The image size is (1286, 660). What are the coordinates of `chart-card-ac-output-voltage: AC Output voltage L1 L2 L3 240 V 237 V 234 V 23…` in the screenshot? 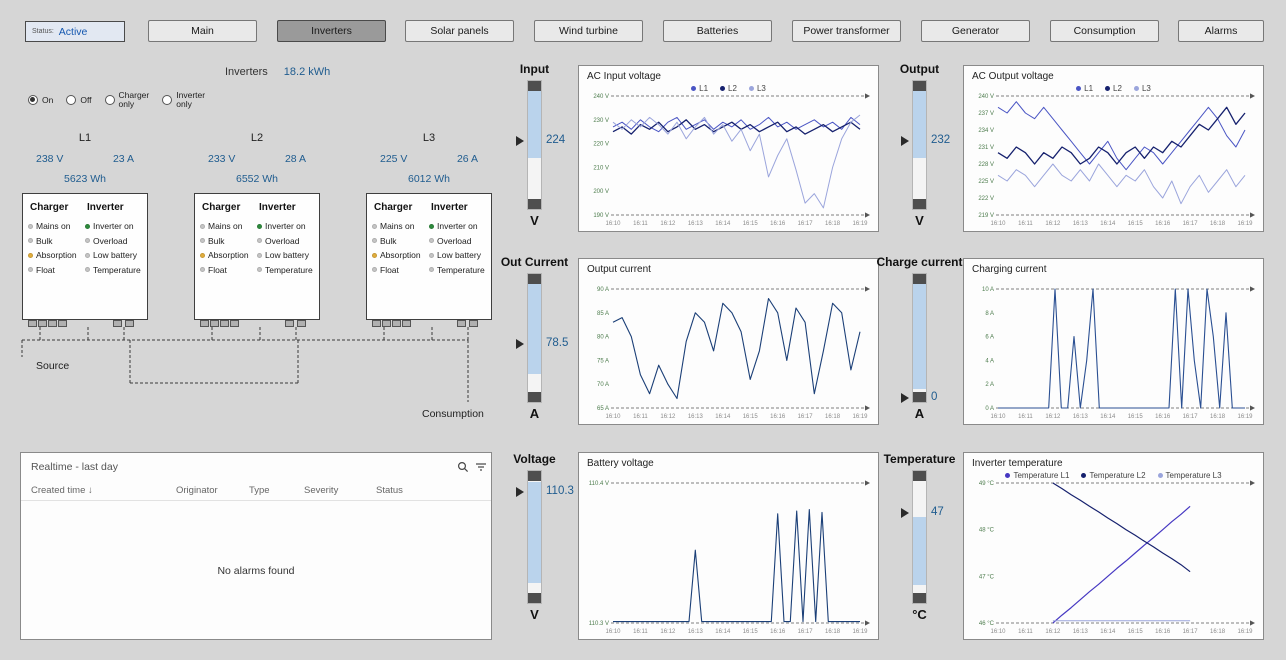 It's located at (1113, 148).